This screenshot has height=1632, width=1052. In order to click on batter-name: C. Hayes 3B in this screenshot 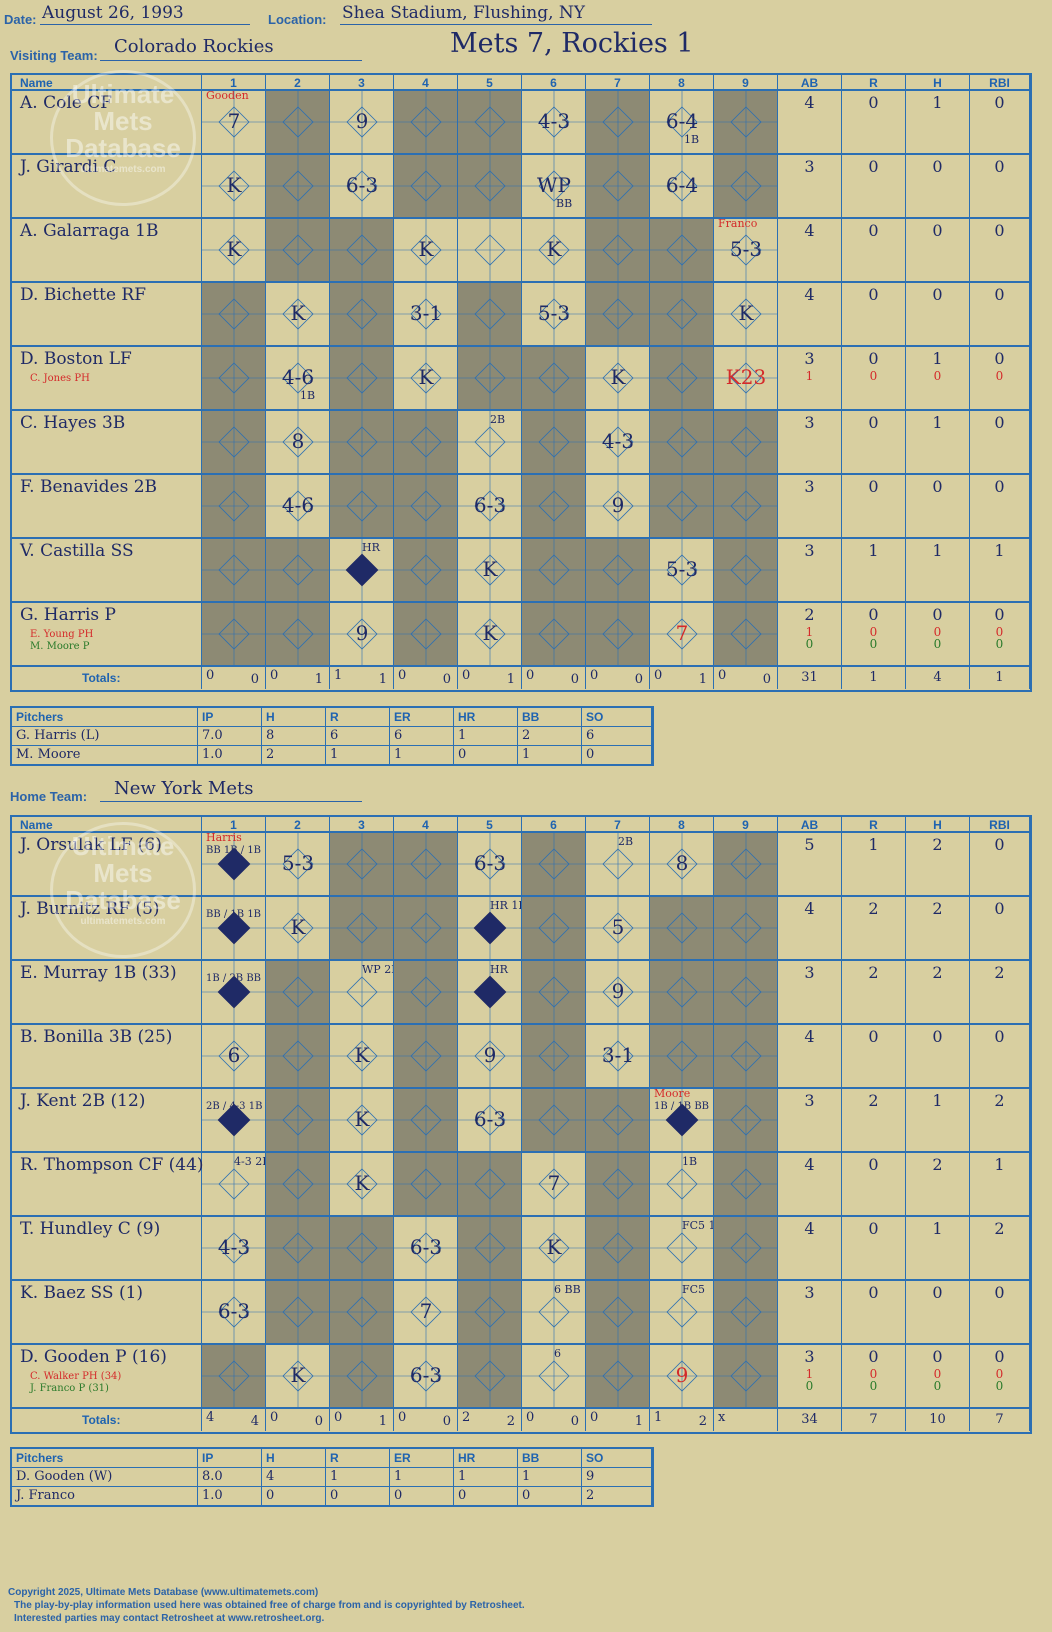, I will do `click(73, 423)`.